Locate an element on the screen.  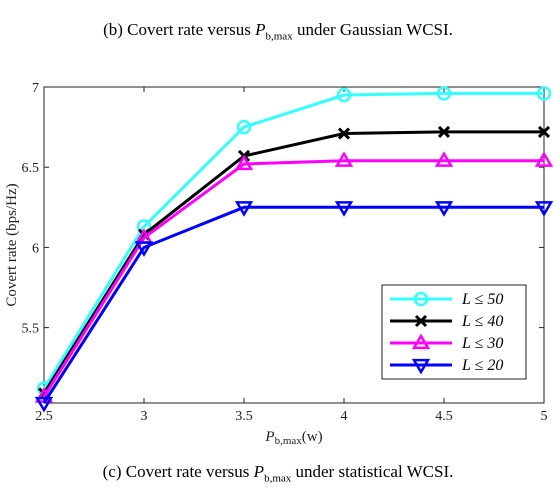
x-tick-label: 2.5 is located at coordinates (44, 416).